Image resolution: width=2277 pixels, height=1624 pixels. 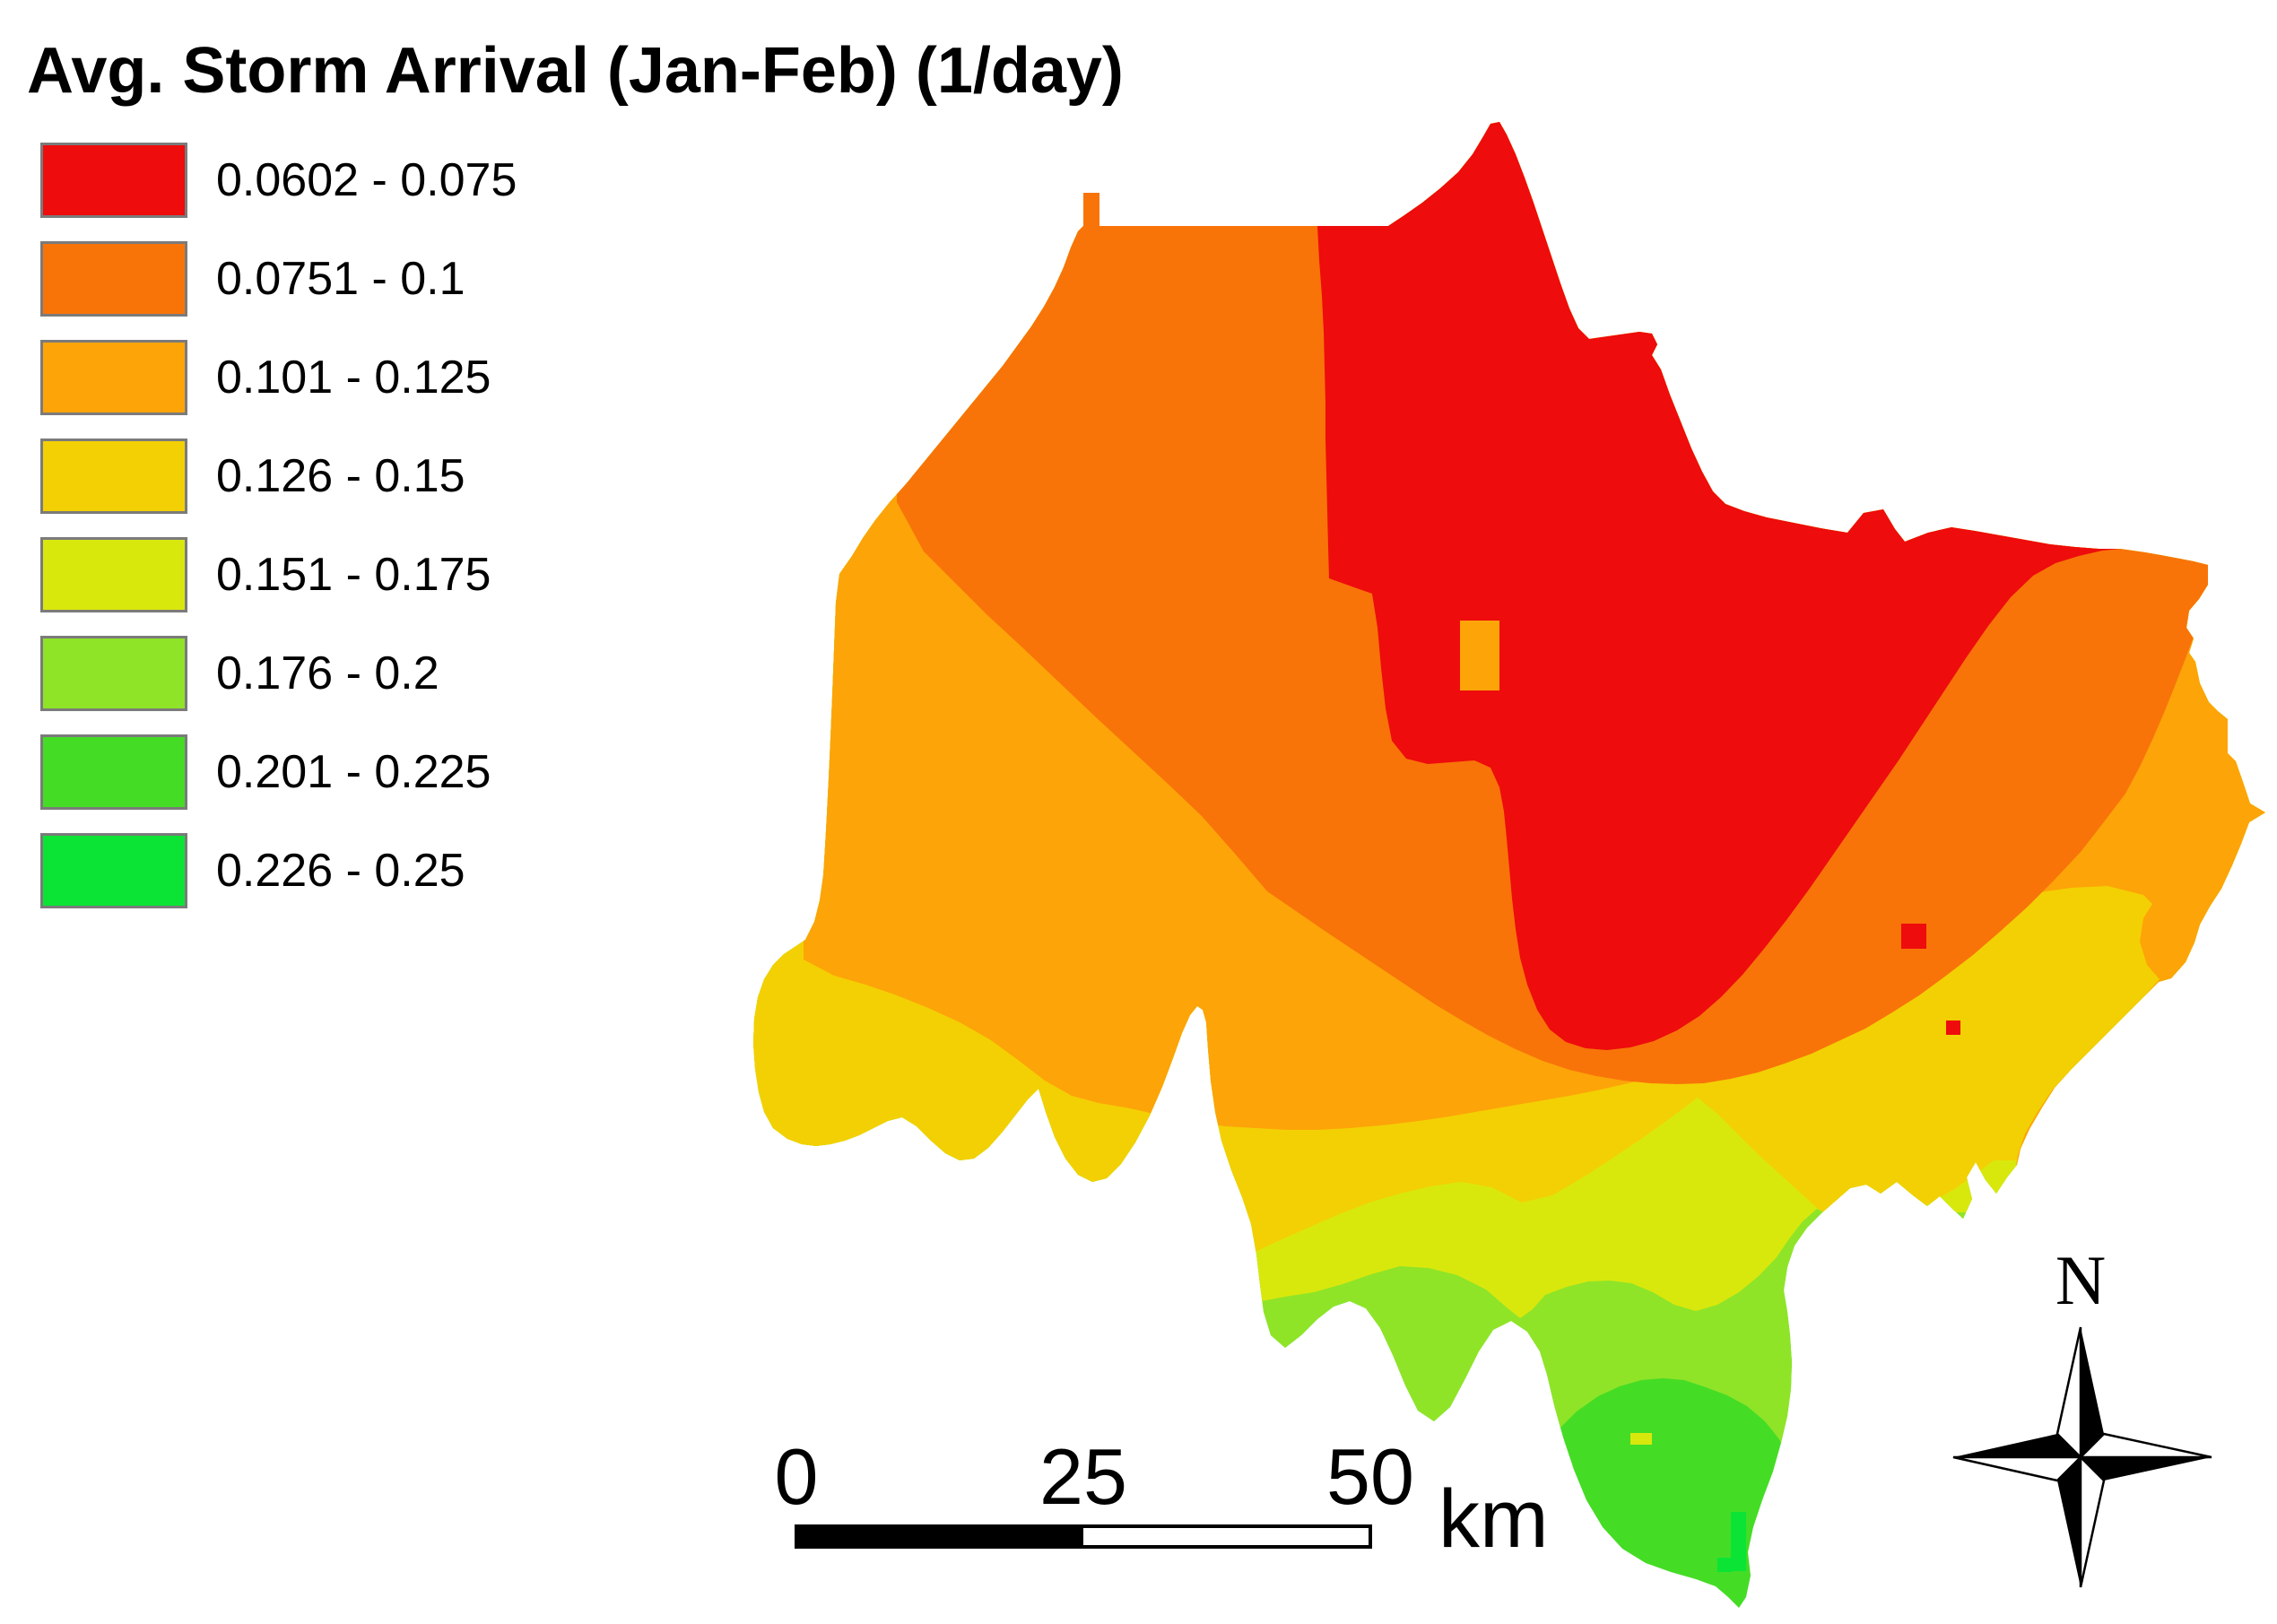 What do you see at coordinates (940, 1536) in the screenshot?
I see `scale-bar-filled-half` at bounding box center [940, 1536].